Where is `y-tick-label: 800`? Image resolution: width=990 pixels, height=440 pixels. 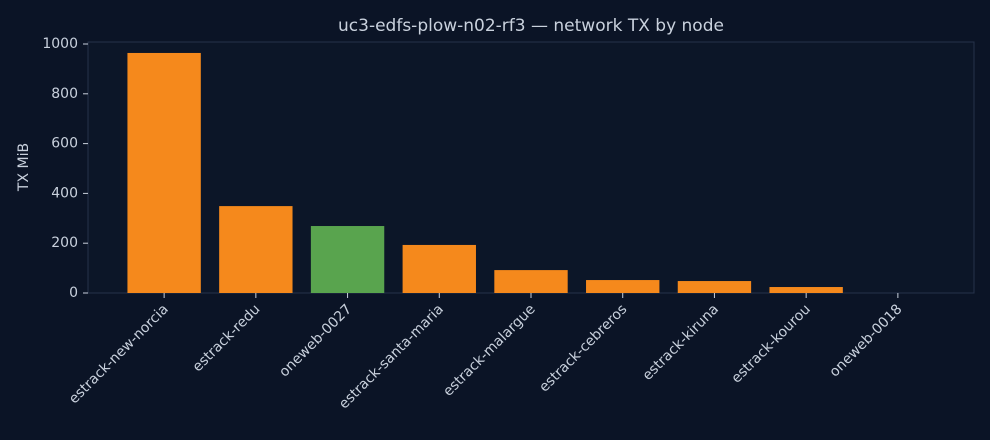 y-tick-label: 800 is located at coordinates (64, 94).